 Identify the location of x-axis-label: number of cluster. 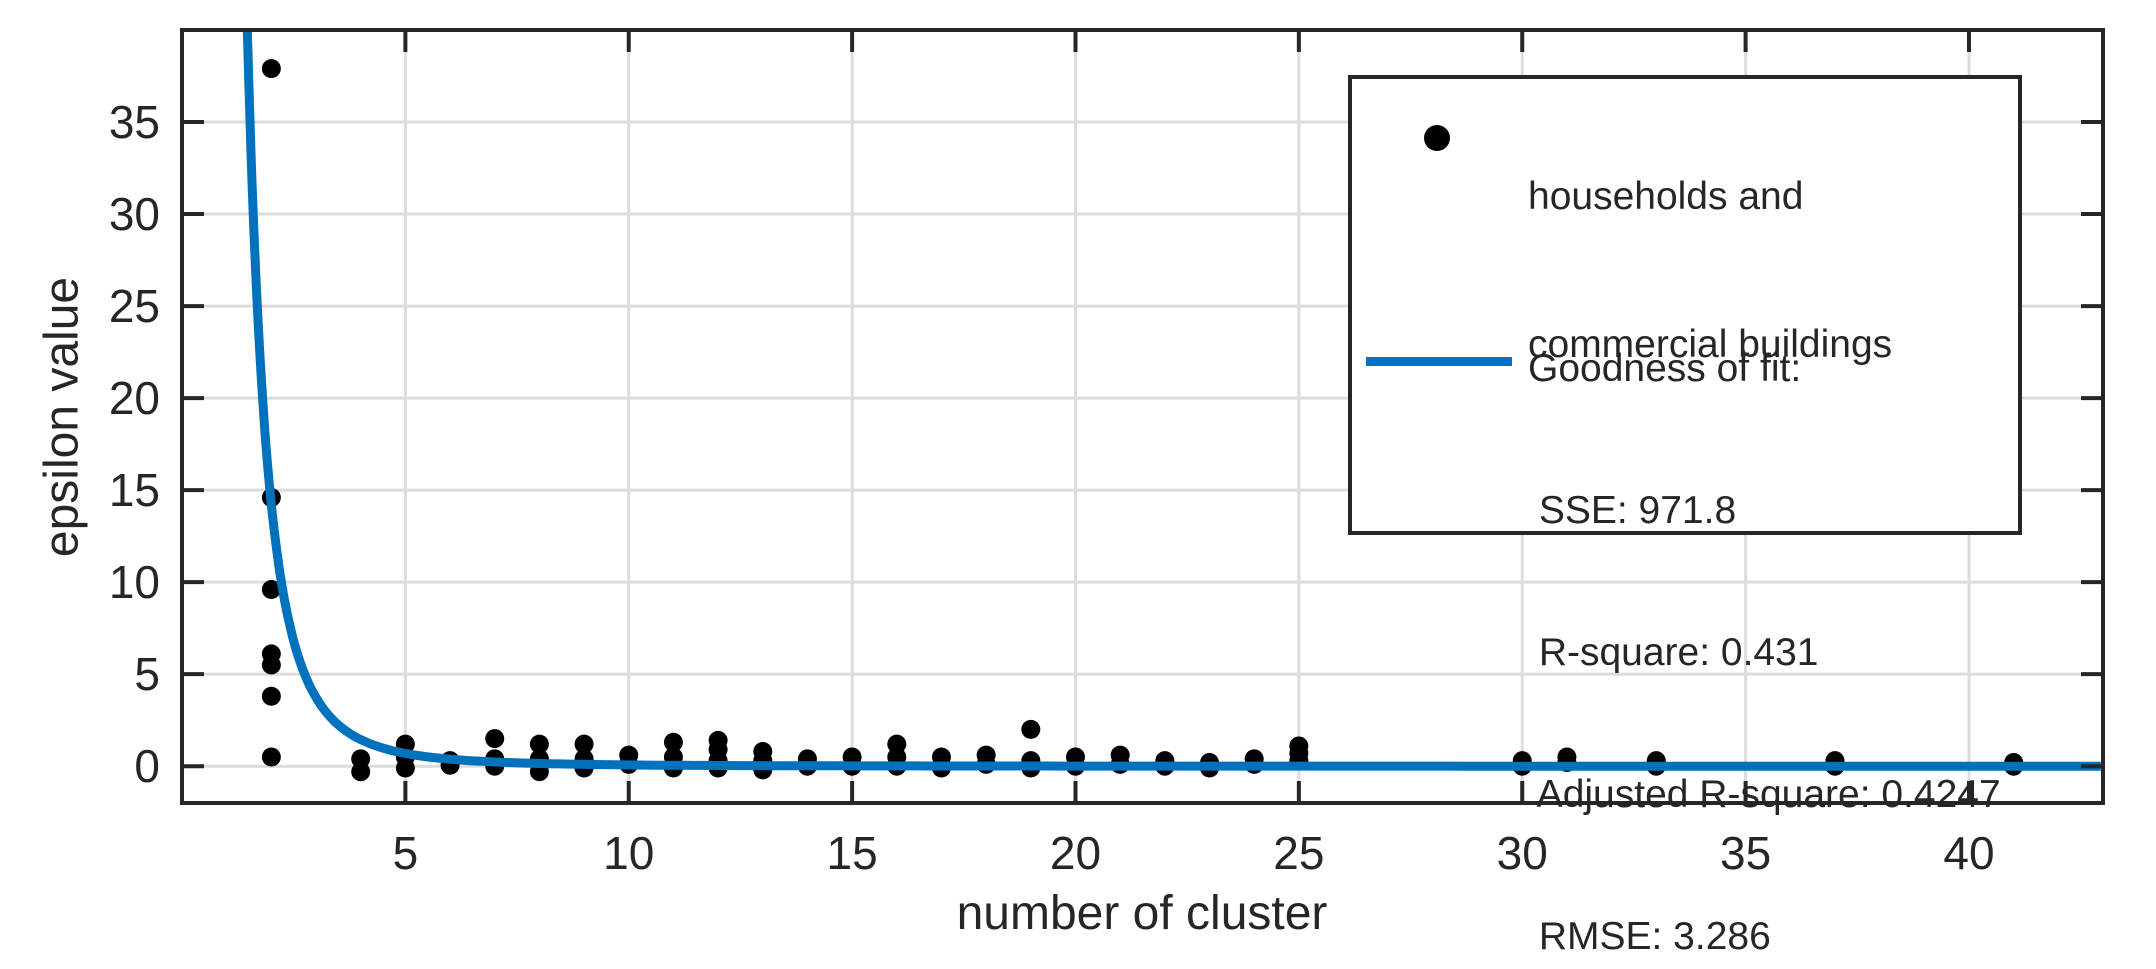
(1142, 913).